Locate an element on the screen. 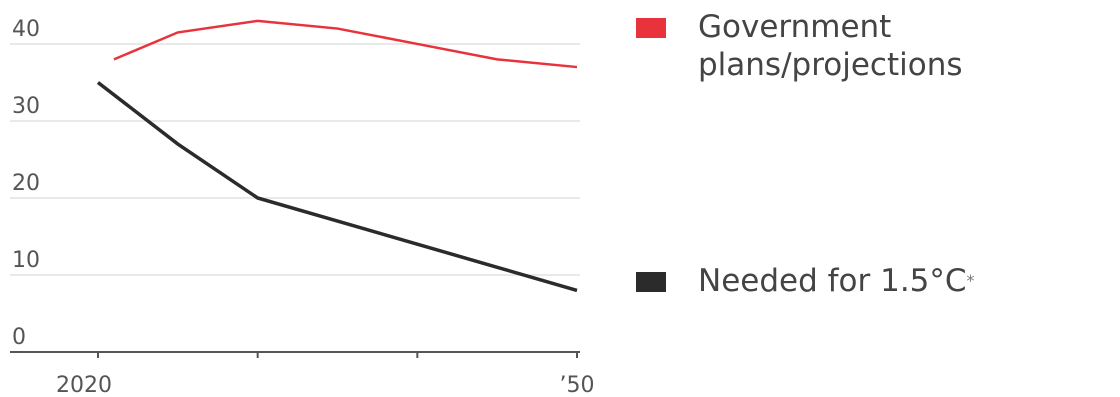  legend-label: Needed for 1.5°C is located at coordinates (832, 281).